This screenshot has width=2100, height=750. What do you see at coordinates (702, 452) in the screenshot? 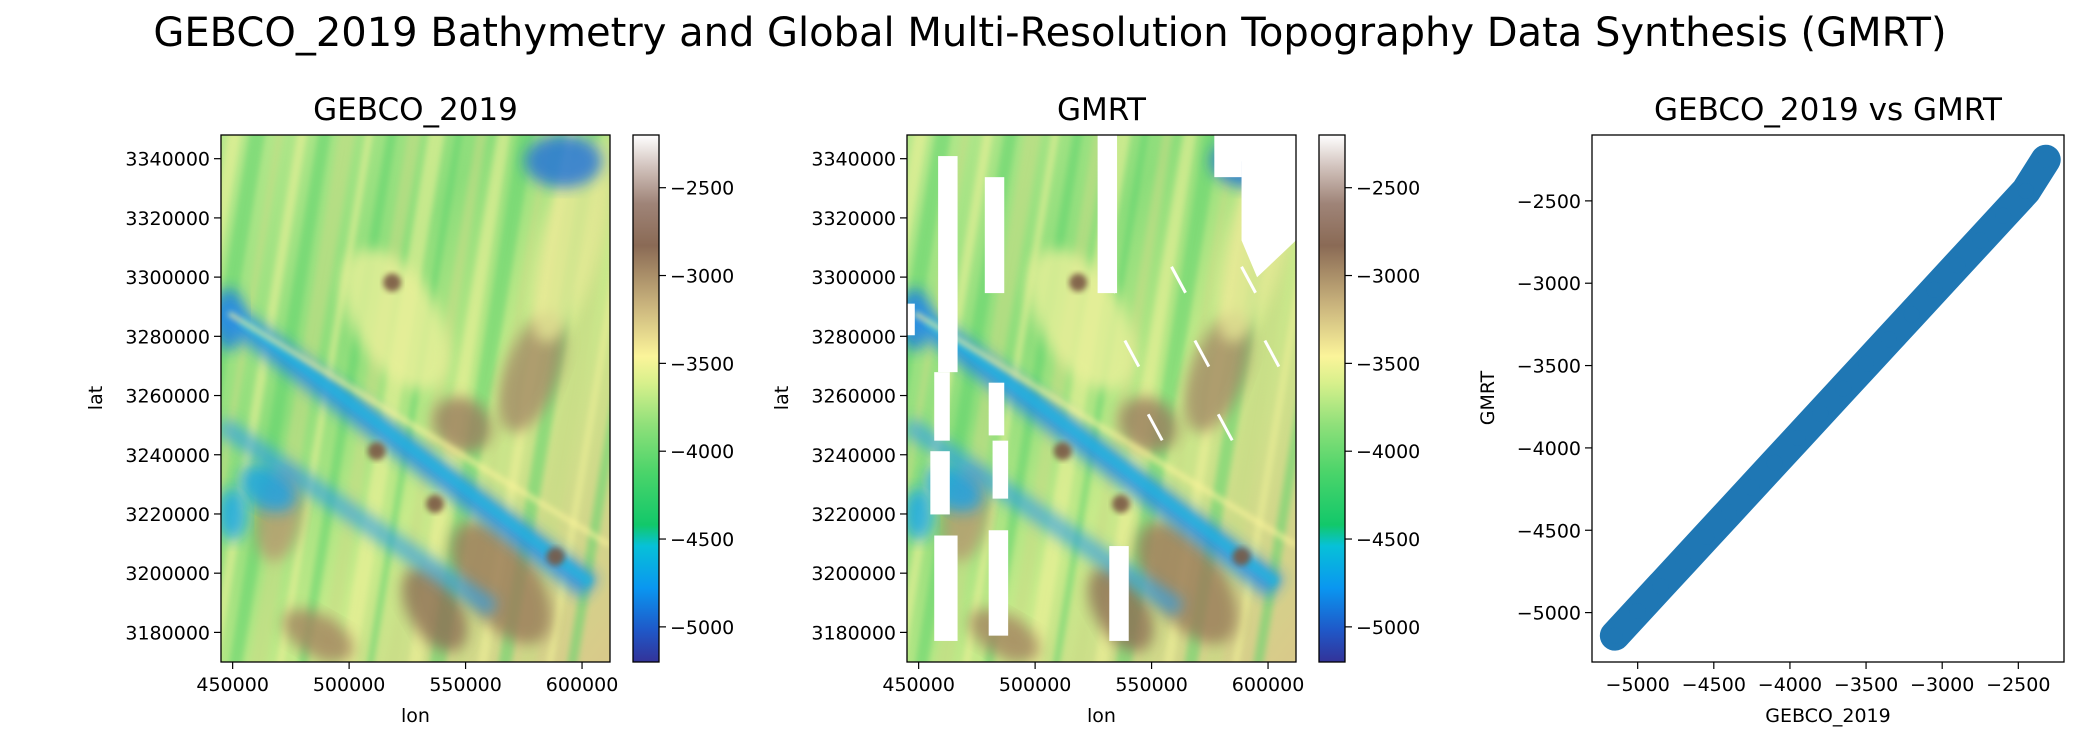
I see `gebco-colorbar-tick-label: −4000` at bounding box center [702, 452].